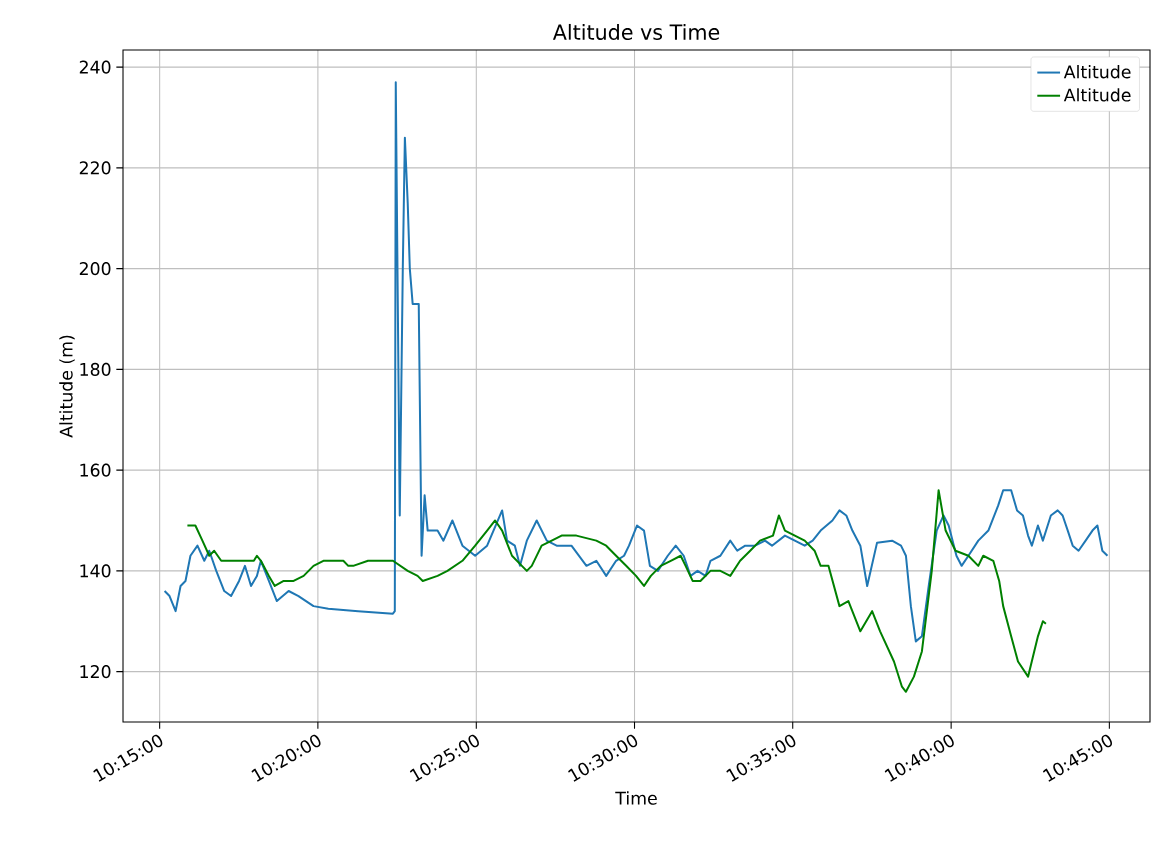 The height and width of the screenshot is (857, 1158). What do you see at coordinates (95, 67) in the screenshot?
I see `y-tick-label: 240` at bounding box center [95, 67].